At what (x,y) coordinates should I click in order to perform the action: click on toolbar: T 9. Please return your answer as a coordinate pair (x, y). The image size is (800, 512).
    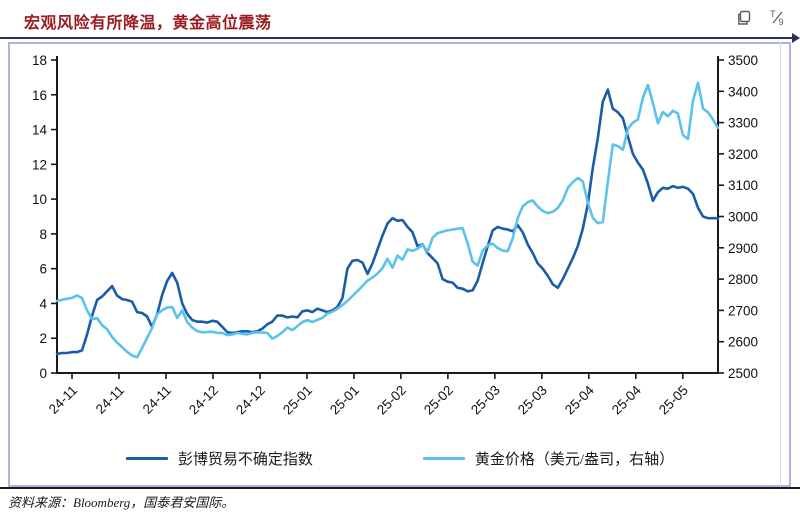
    Looking at the image, I should click on (761, 18).